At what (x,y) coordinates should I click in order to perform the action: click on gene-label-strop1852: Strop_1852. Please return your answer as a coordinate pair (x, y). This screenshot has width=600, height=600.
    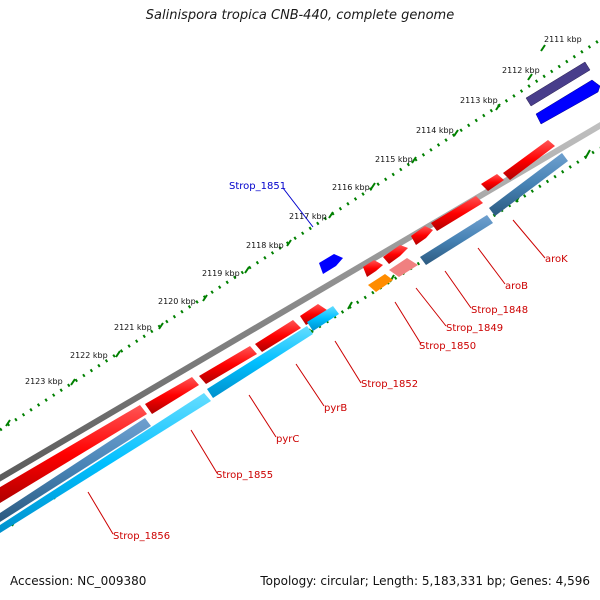
    Looking at the image, I should click on (389, 384).